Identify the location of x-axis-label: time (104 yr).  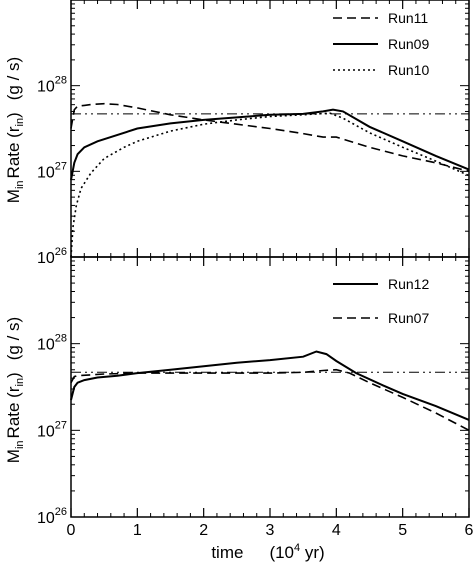
(267, 552).